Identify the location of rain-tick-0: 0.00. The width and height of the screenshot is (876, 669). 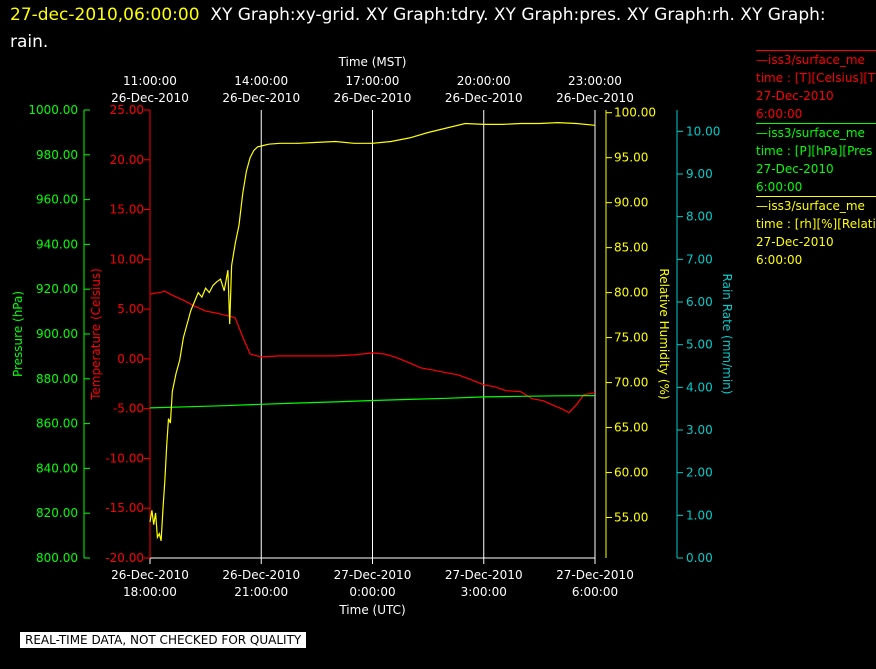
(699, 558).